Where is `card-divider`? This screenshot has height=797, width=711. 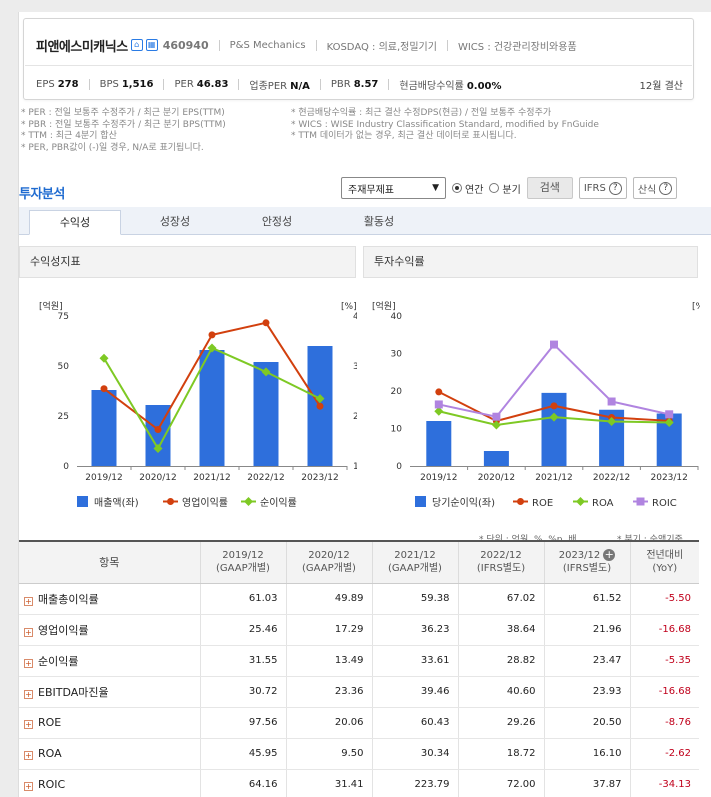
card-divider is located at coordinates (358, 65).